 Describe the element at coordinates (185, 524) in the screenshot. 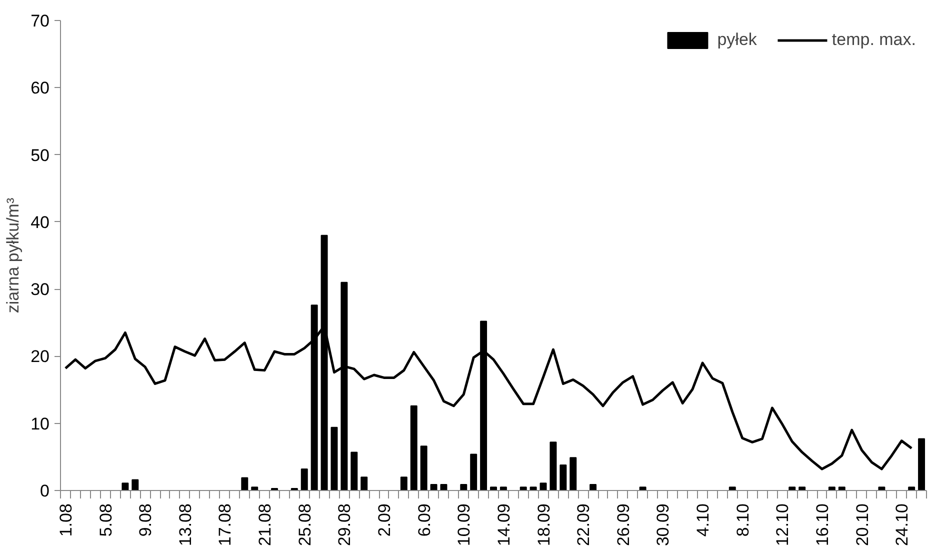

I see `x-tick-label: 13.08` at that location.